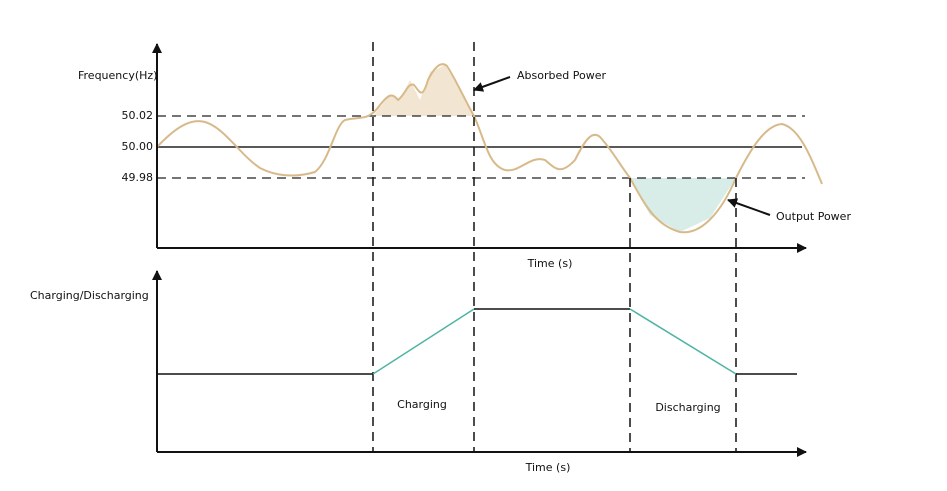 The height and width of the screenshot is (491, 947). Describe the element at coordinates (138, 115) in the screenshot. I see `level-label: 50.02` at that location.